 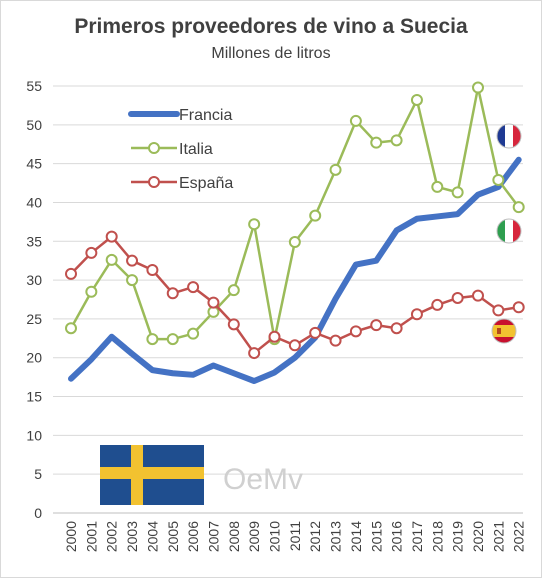 I want to click on y-axis-ticks: 0 5 10 15 20 25 30 35 40 45 50 55, so click(x=34, y=299).